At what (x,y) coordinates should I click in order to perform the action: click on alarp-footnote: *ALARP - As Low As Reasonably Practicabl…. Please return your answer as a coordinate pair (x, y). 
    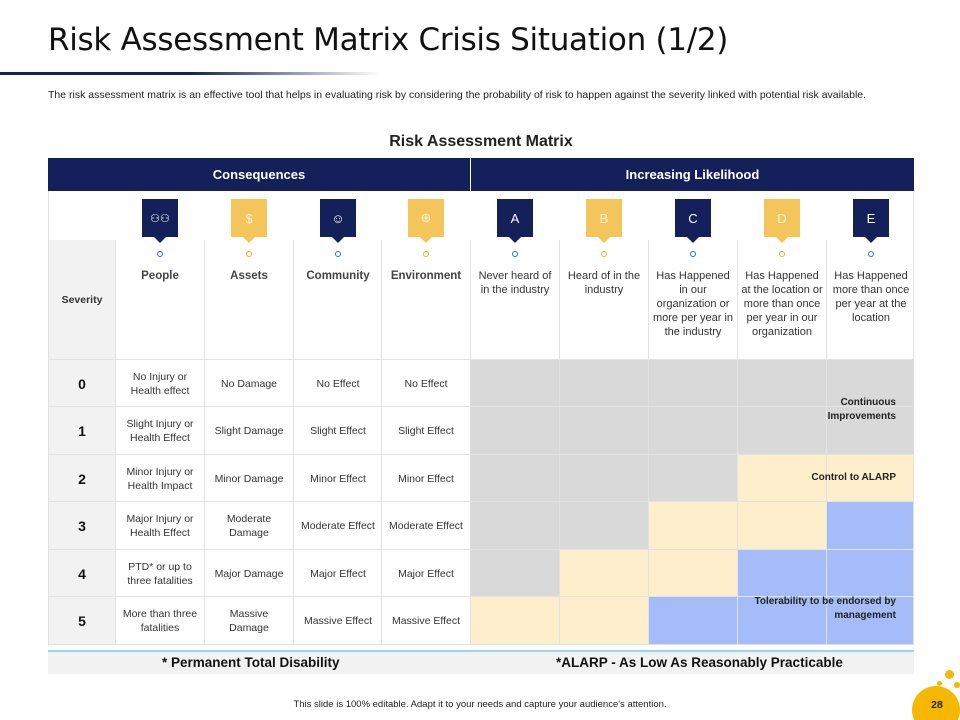
    Looking at the image, I should click on (699, 662).